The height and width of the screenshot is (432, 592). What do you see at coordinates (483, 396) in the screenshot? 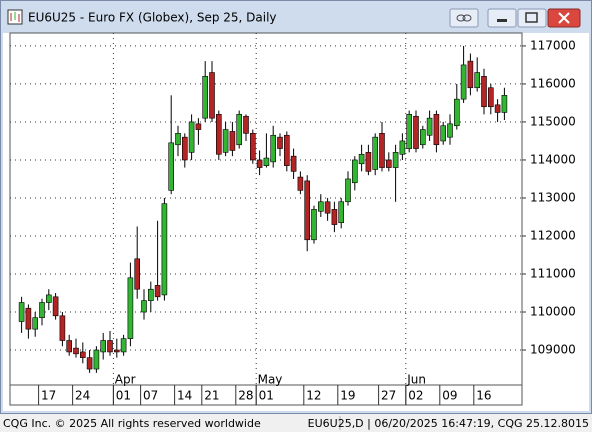
I see `x-tick-label: 16` at bounding box center [483, 396].